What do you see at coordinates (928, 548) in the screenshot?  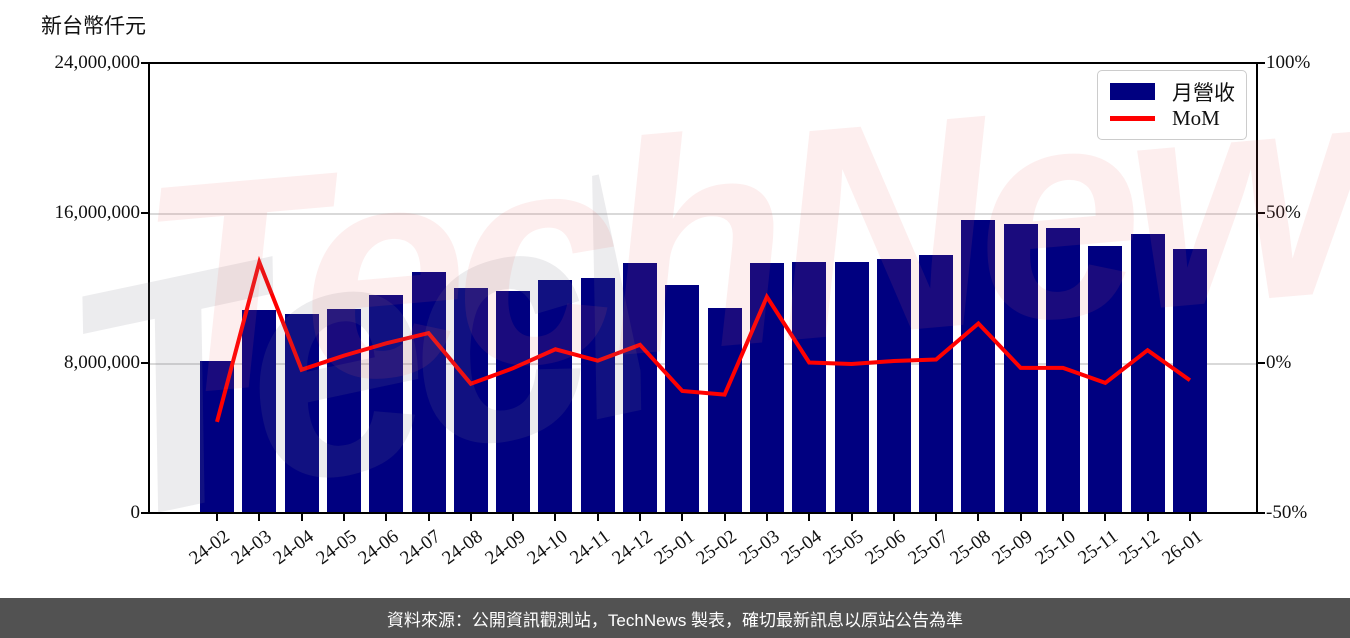 I see `x-axis-tick-label: 25-07` at bounding box center [928, 548].